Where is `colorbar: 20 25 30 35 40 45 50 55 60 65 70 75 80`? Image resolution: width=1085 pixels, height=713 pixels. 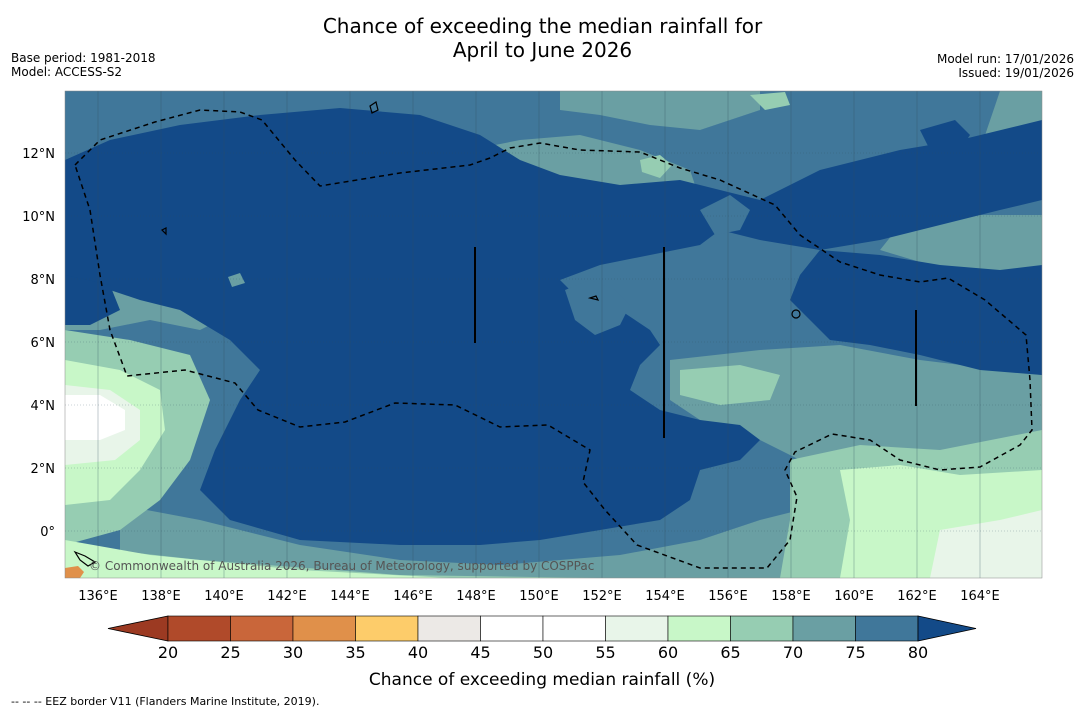
colorbar: 20 25 30 35 40 45 50 55 60 65 70 75 80 is located at coordinates (542, 638).